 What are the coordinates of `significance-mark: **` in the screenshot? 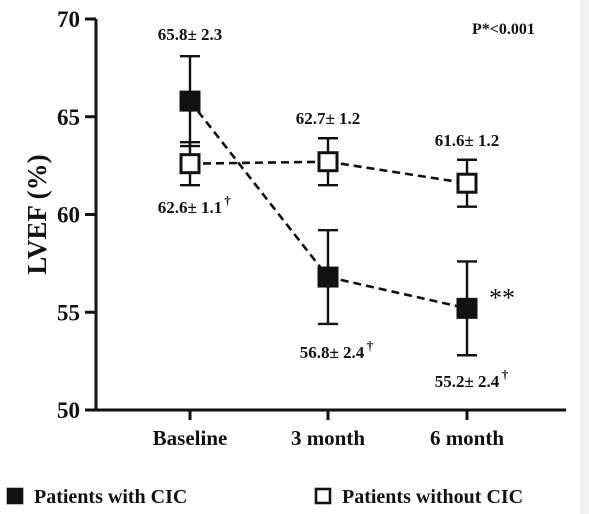 It's located at (502, 297).